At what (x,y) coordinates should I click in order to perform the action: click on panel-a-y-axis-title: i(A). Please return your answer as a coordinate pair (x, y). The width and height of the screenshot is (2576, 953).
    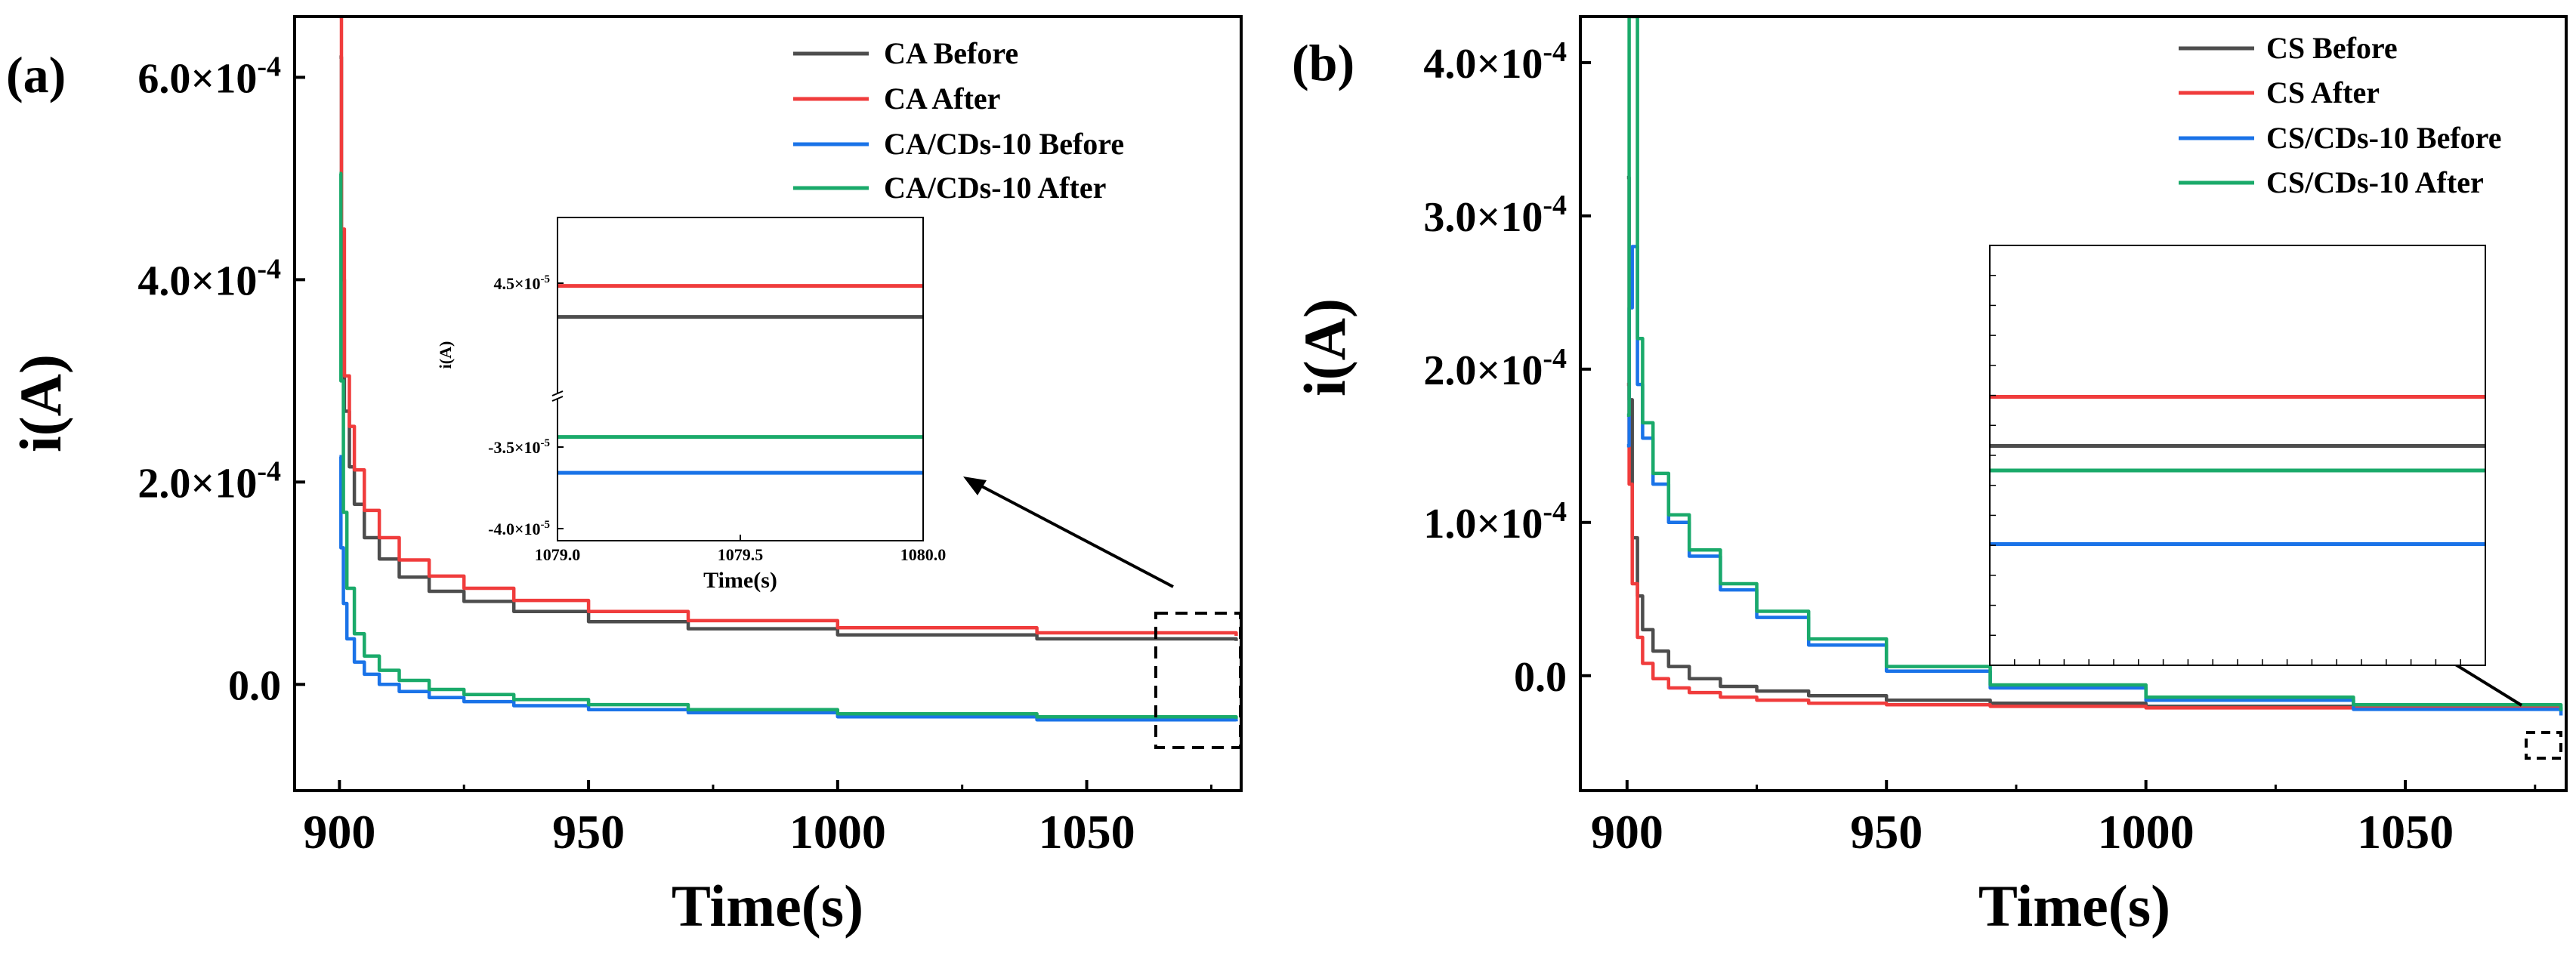
    Looking at the image, I should click on (40, 403).